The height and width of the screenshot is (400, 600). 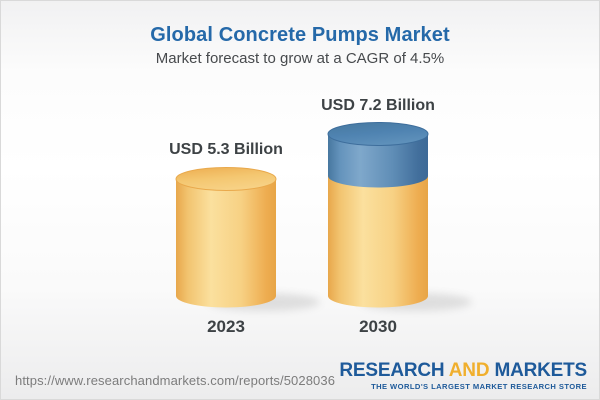 What do you see at coordinates (378, 240) in the screenshot?
I see `bar-2030-base-segment` at bounding box center [378, 240].